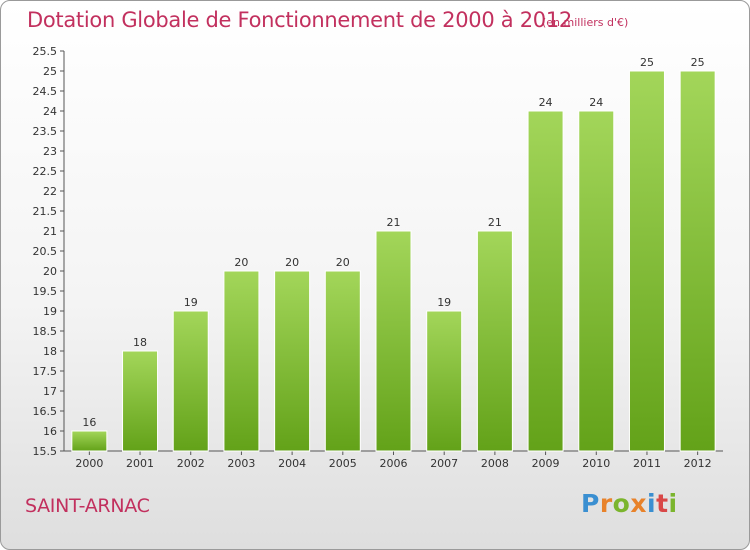  I want to click on y-tick-label: 19.5, so click(45, 291).